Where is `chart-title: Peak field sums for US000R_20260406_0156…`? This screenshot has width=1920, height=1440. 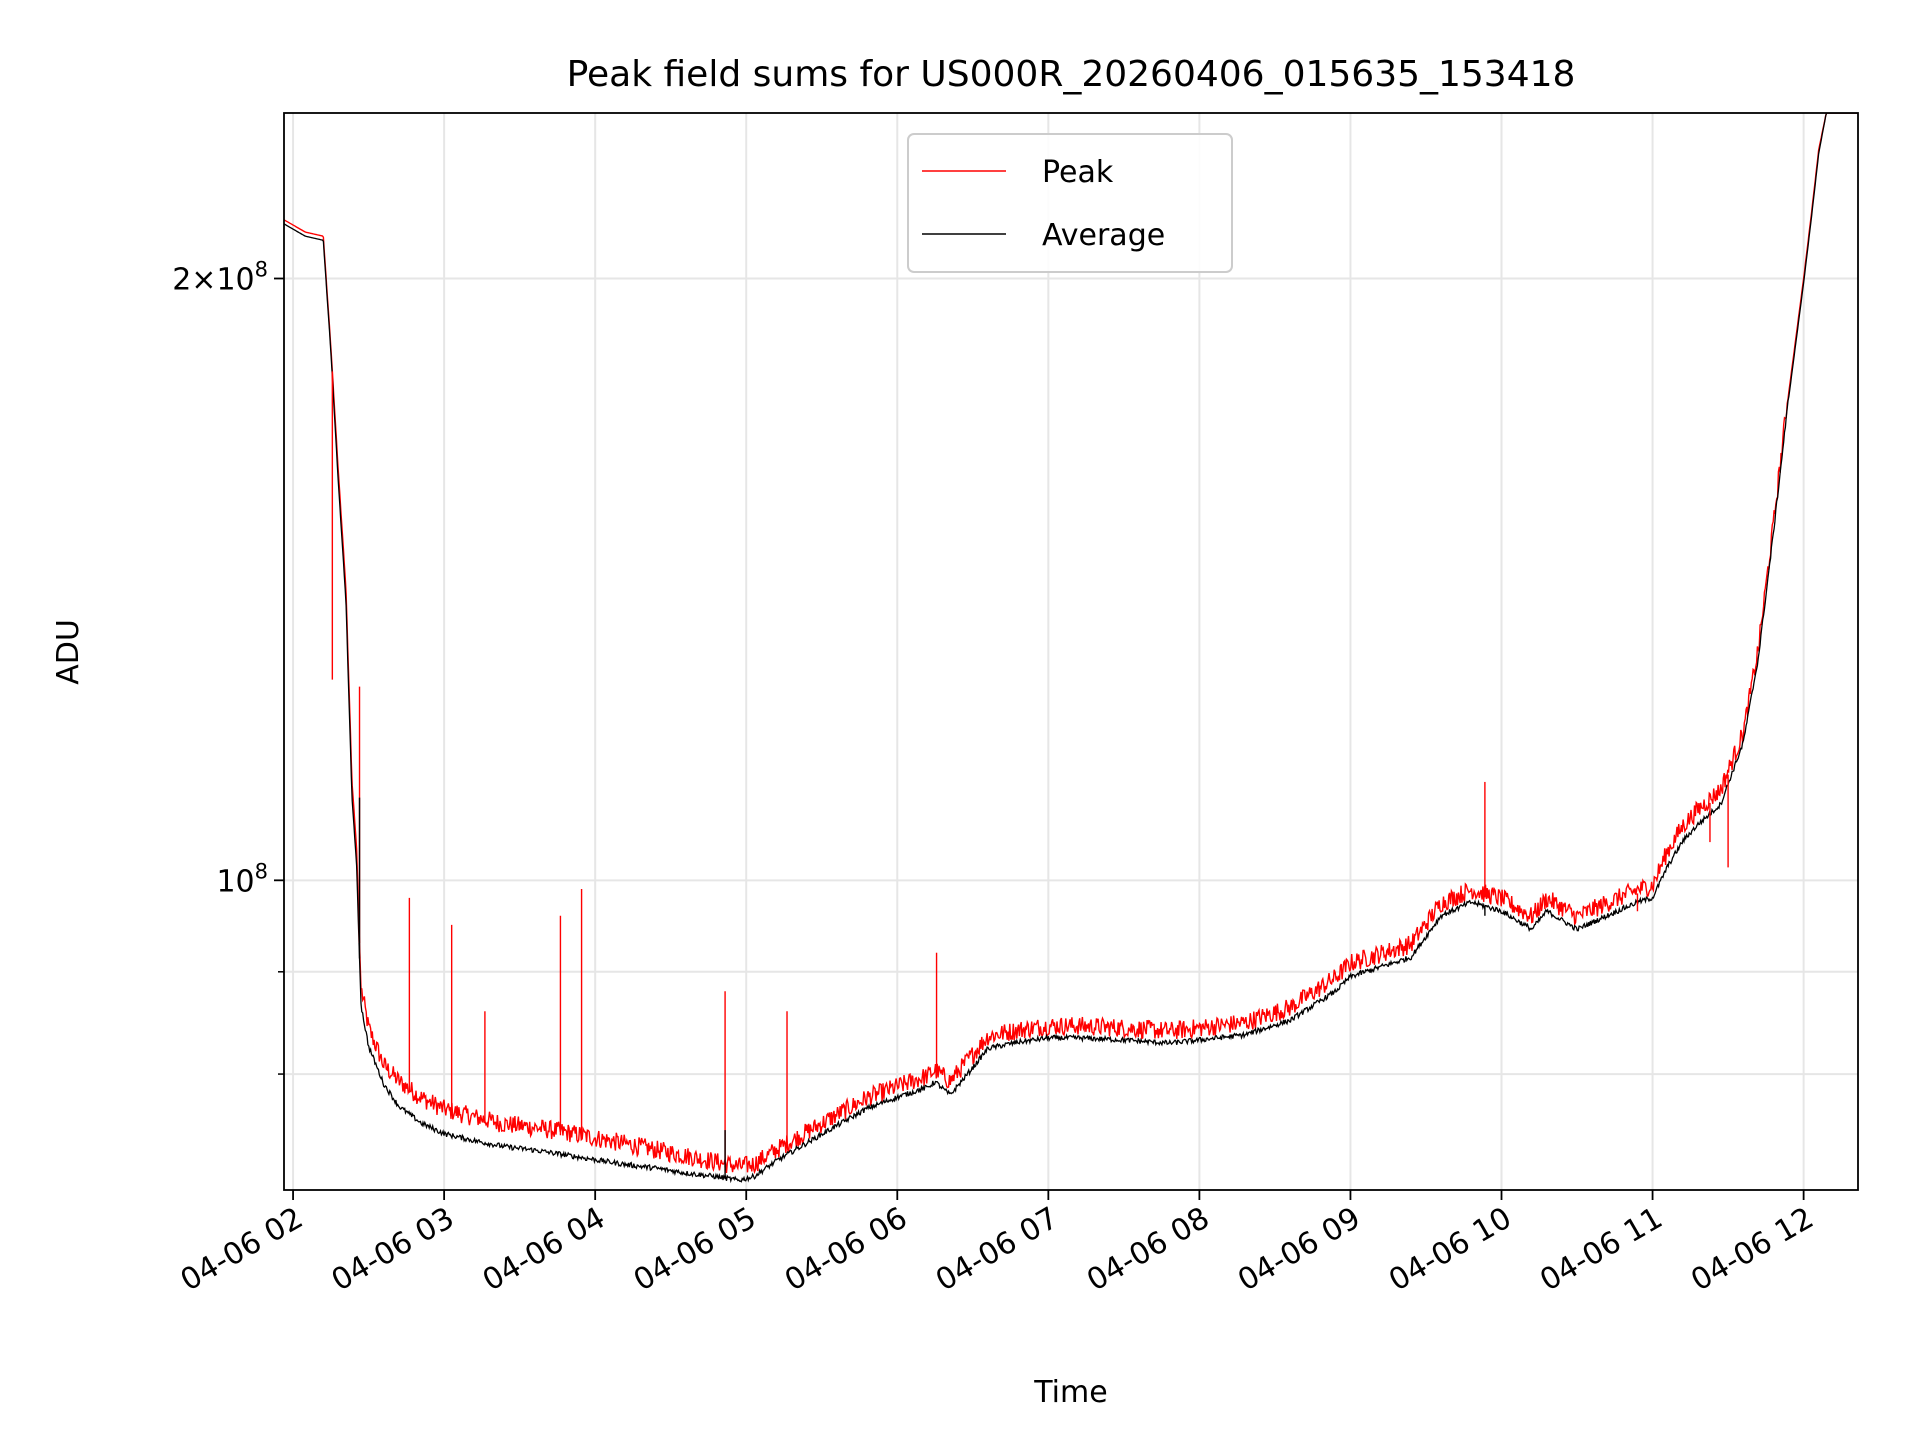
chart-title: Peak field sums for US000R_20260406_0156… is located at coordinates (1071, 74).